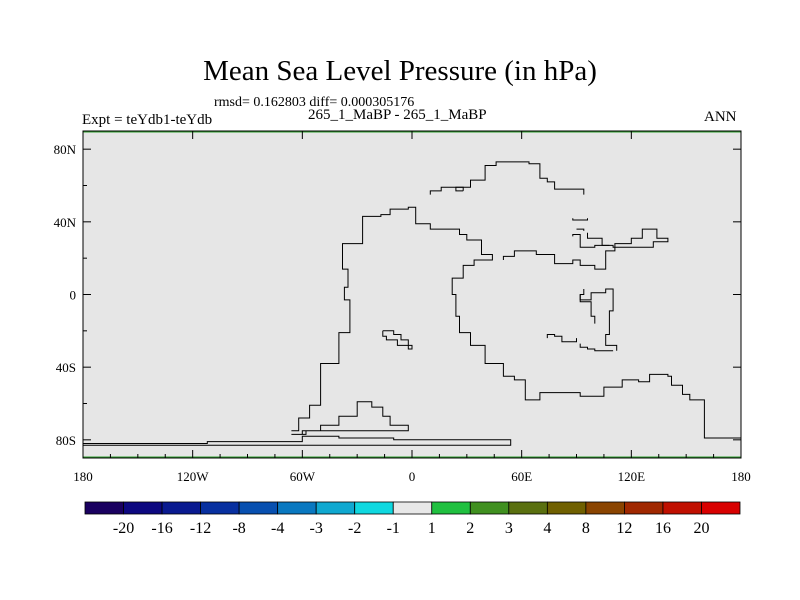  I want to click on colorbar-label: 3, so click(509, 528).